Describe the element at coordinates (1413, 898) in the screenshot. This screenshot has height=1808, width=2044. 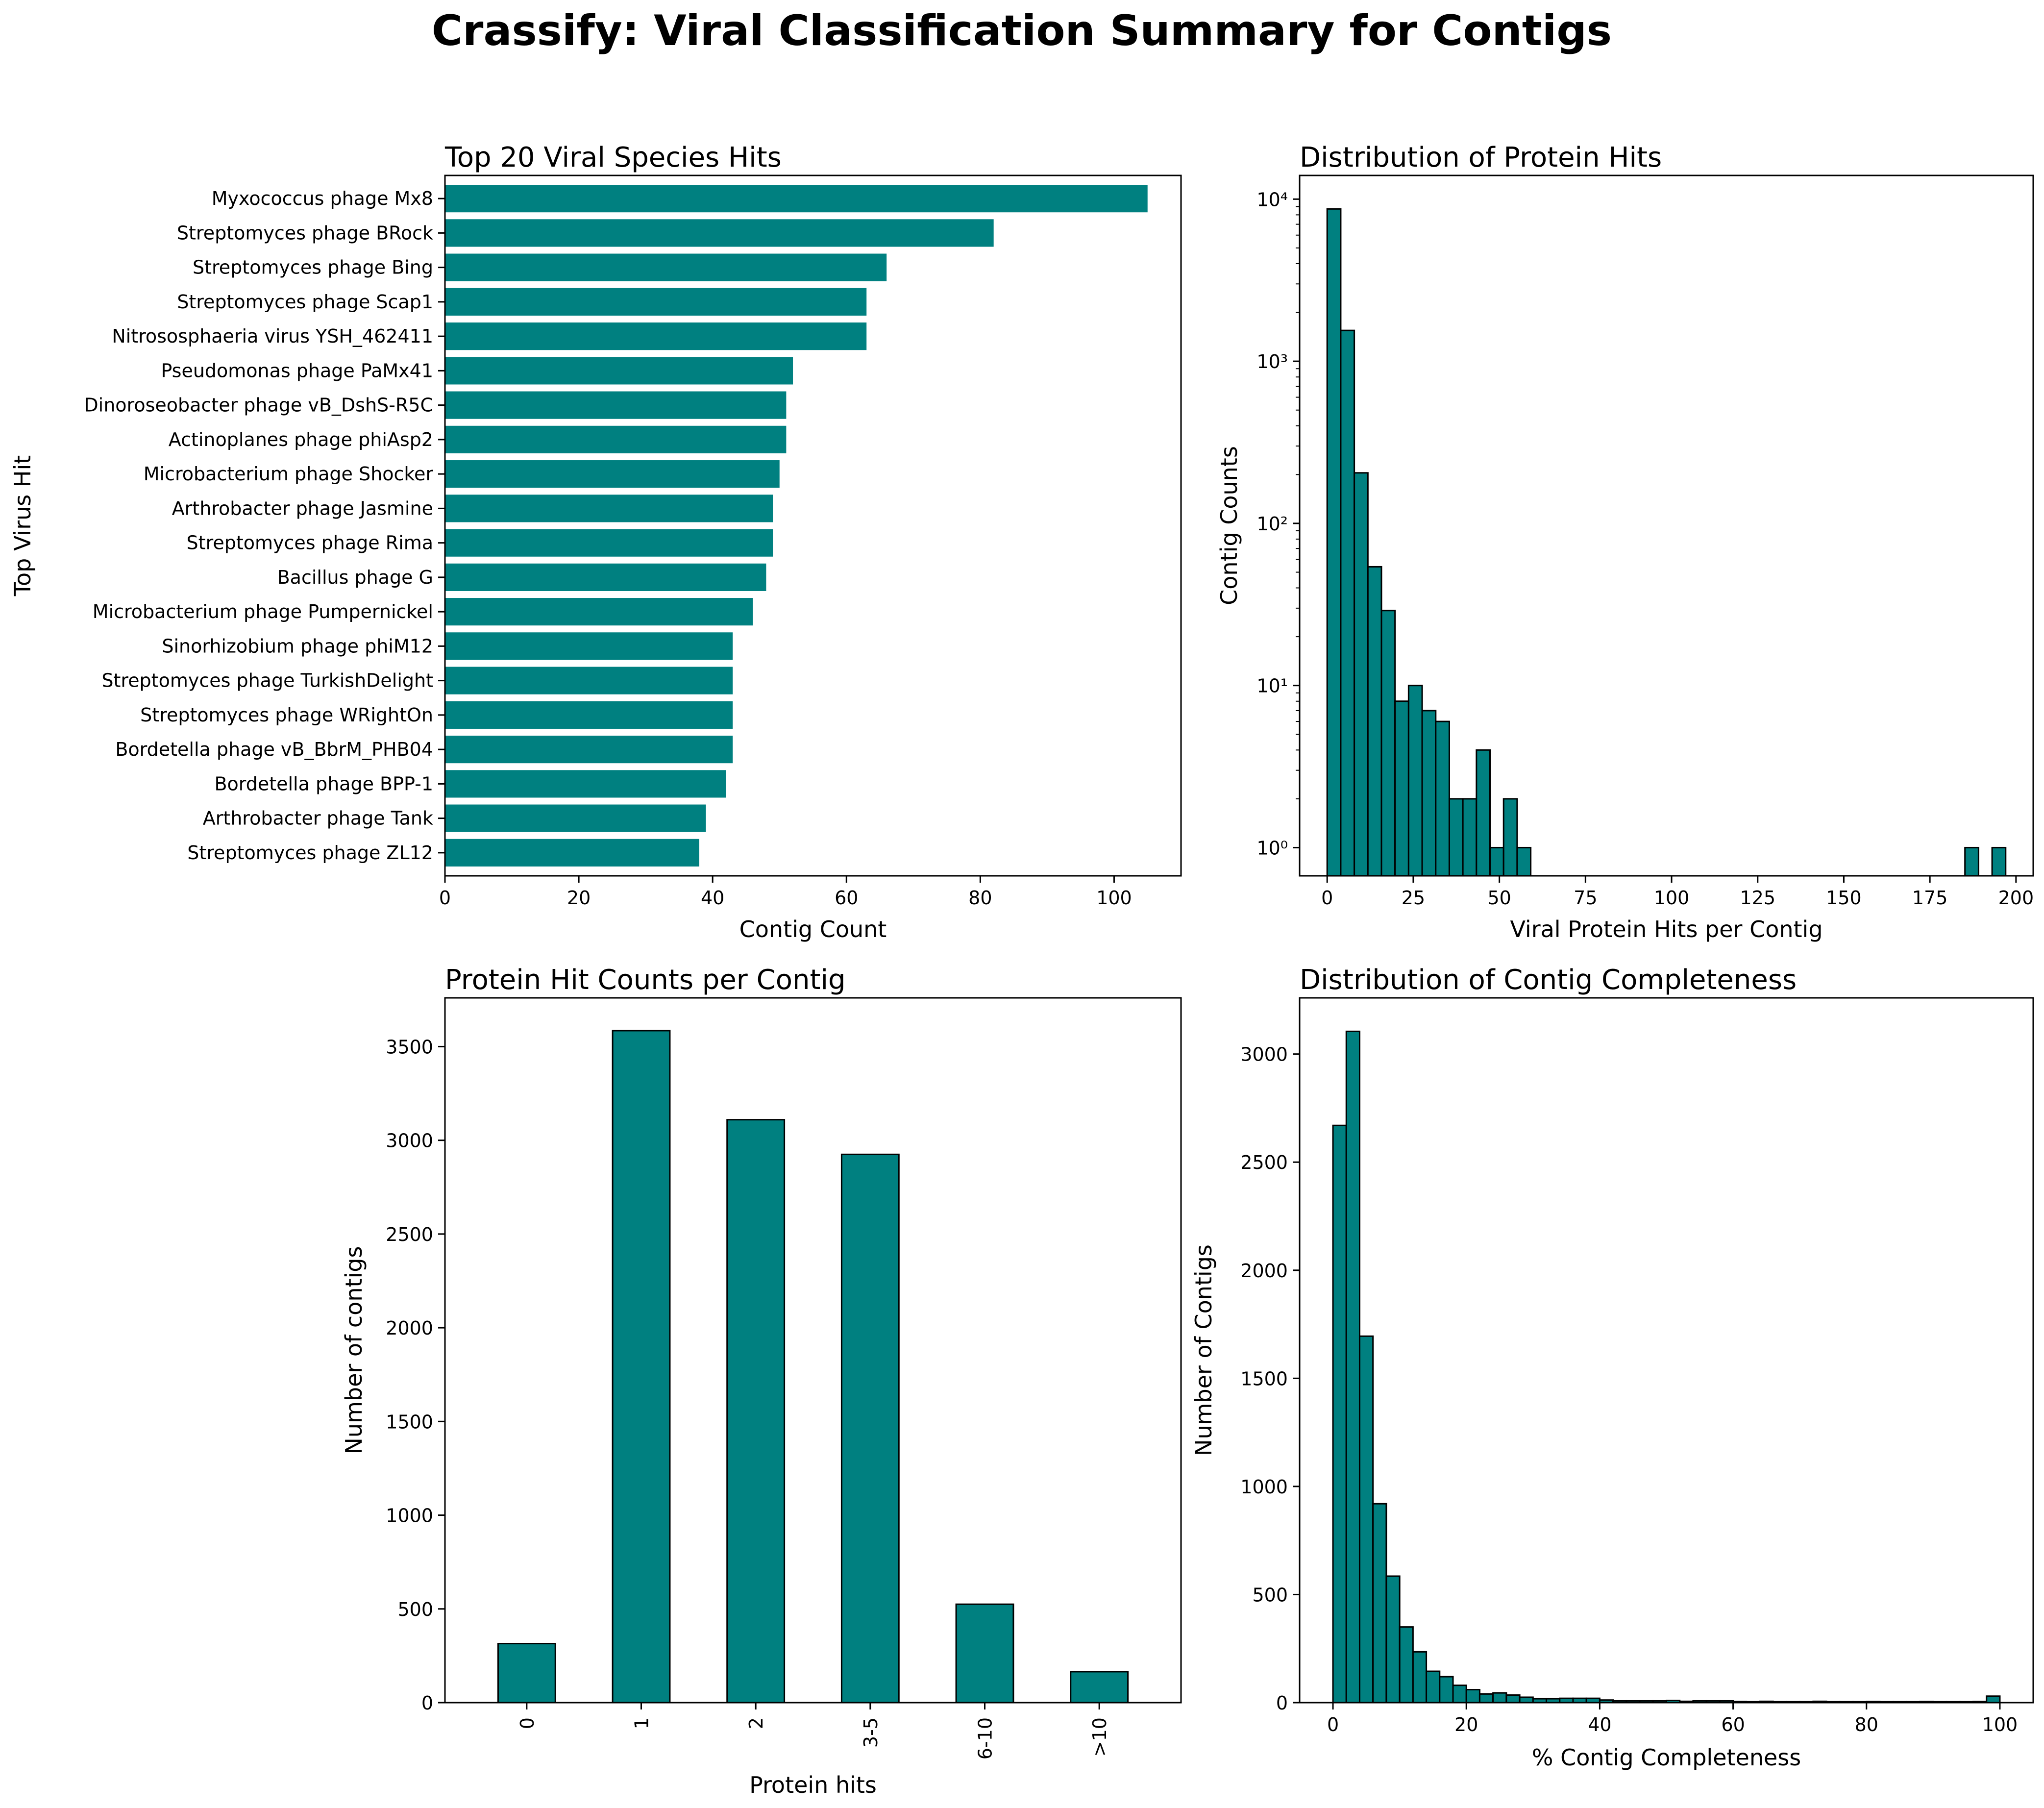
I see `x-tick-label: 25` at that location.